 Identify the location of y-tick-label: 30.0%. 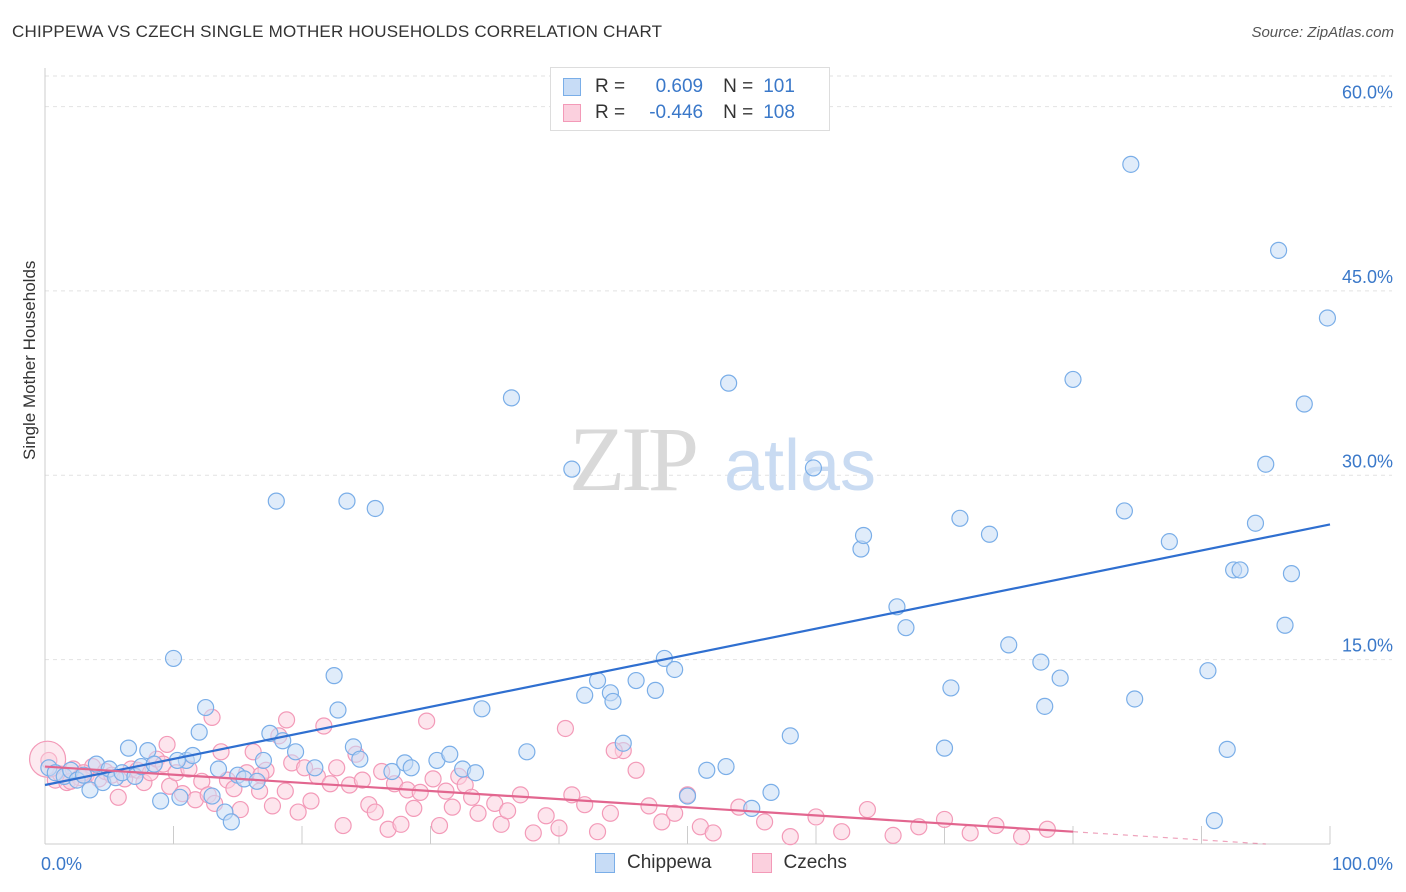
(1367, 461).